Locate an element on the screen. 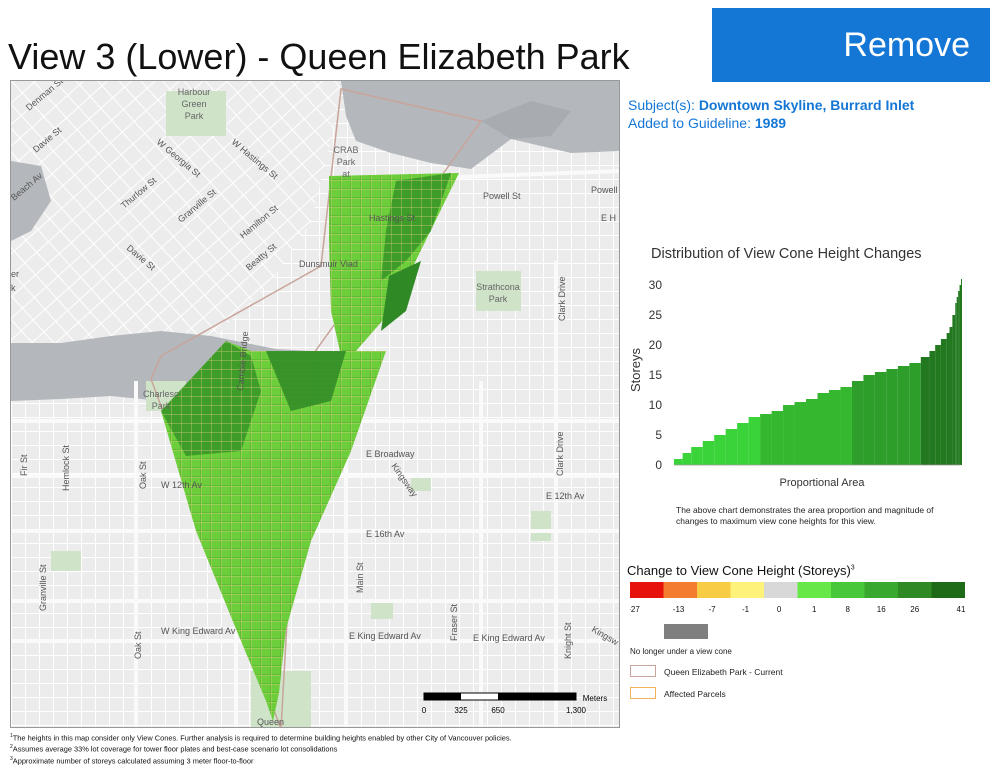  park-label: CRAB is located at coordinates (345, 150).